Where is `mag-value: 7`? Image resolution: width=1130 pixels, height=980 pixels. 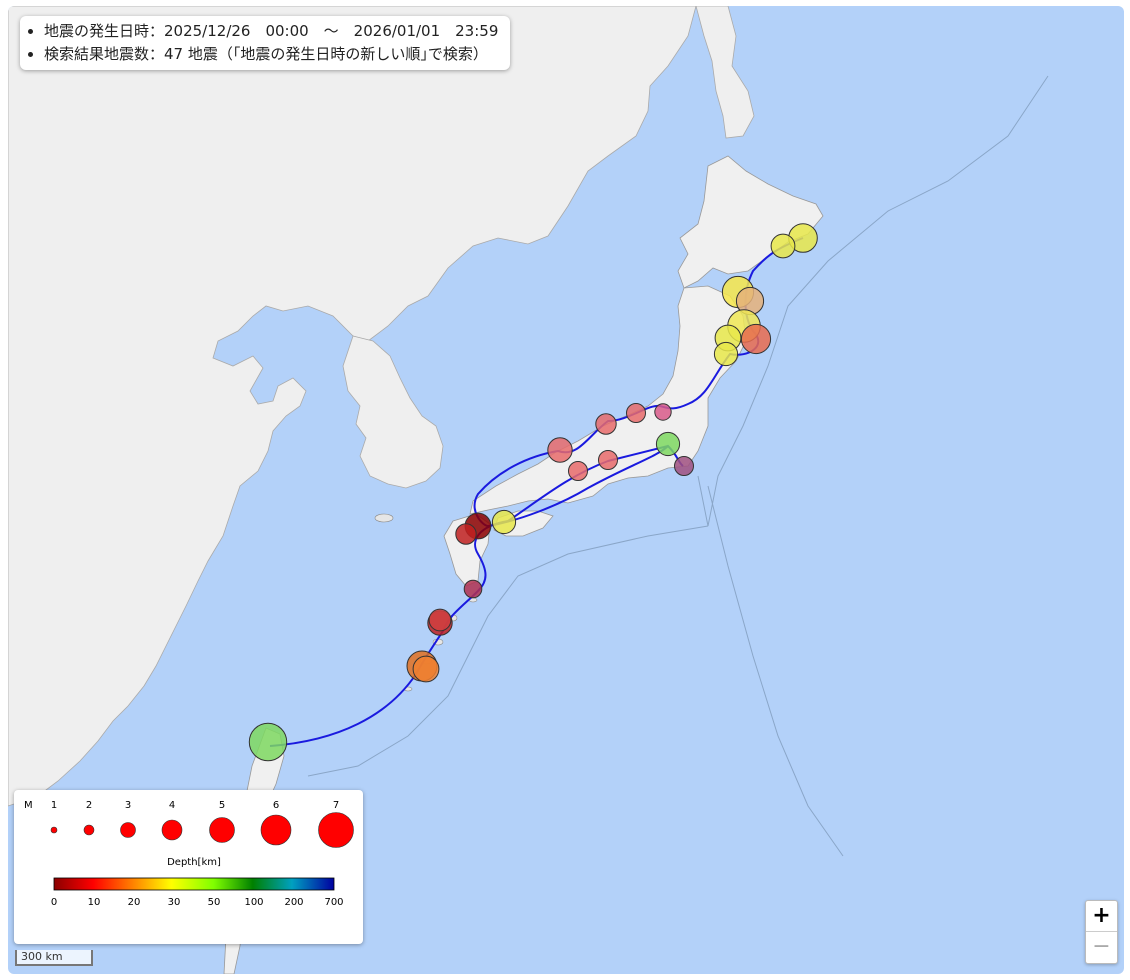 mag-value: 7 is located at coordinates (336, 805).